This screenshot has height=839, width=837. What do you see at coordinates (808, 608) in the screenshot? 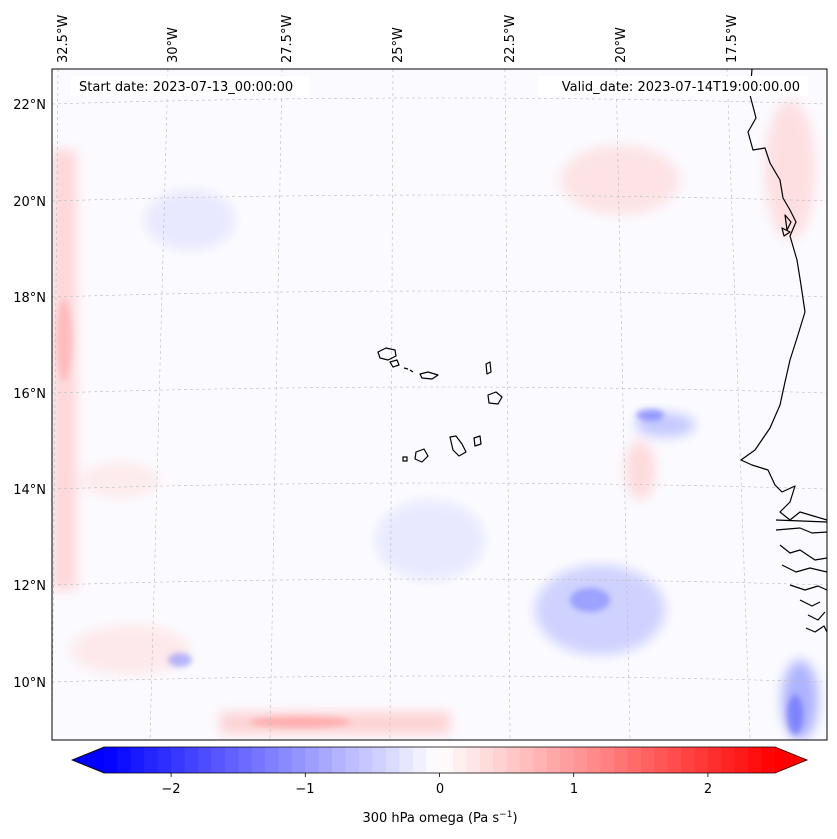
I see `guinea-coast` at bounding box center [808, 608].